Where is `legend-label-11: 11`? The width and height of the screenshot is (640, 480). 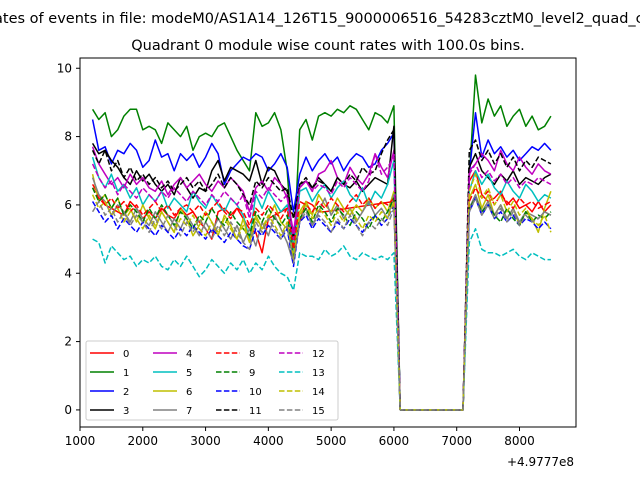 legend-label-11: 11 is located at coordinates (255, 411).